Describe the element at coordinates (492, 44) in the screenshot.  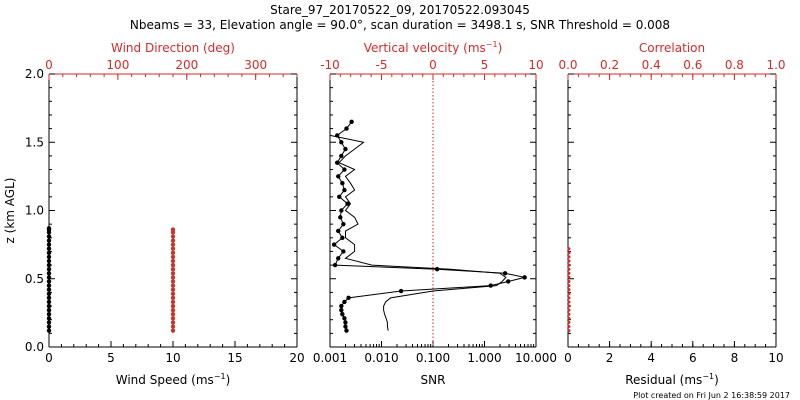
I see `x2-axis-label-vertical-velocity-sup: −1` at that location.